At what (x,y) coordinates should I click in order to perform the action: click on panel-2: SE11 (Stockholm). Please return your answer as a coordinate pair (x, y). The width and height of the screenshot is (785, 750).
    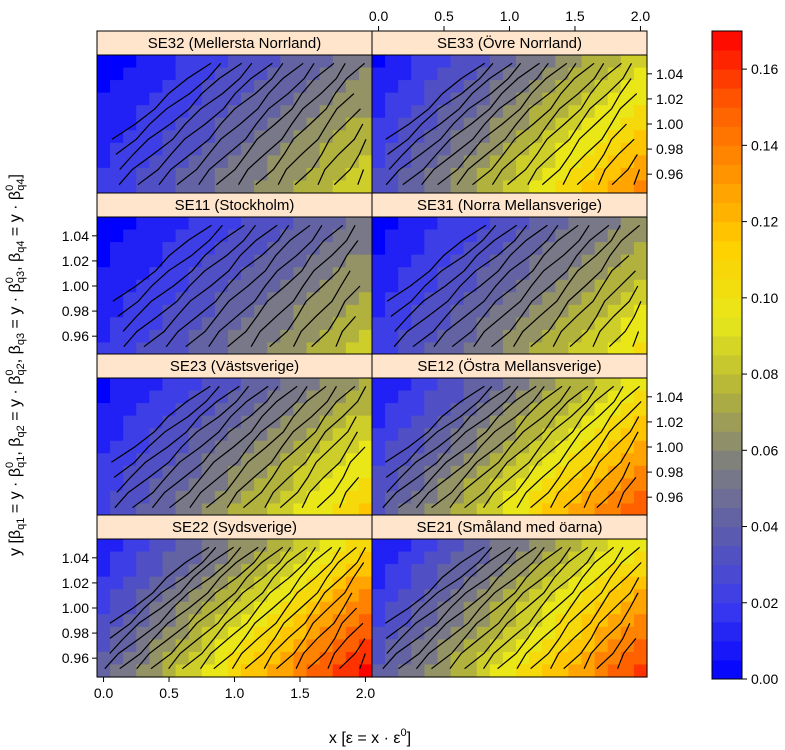
    Looking at the image, I should click on (234, 274).